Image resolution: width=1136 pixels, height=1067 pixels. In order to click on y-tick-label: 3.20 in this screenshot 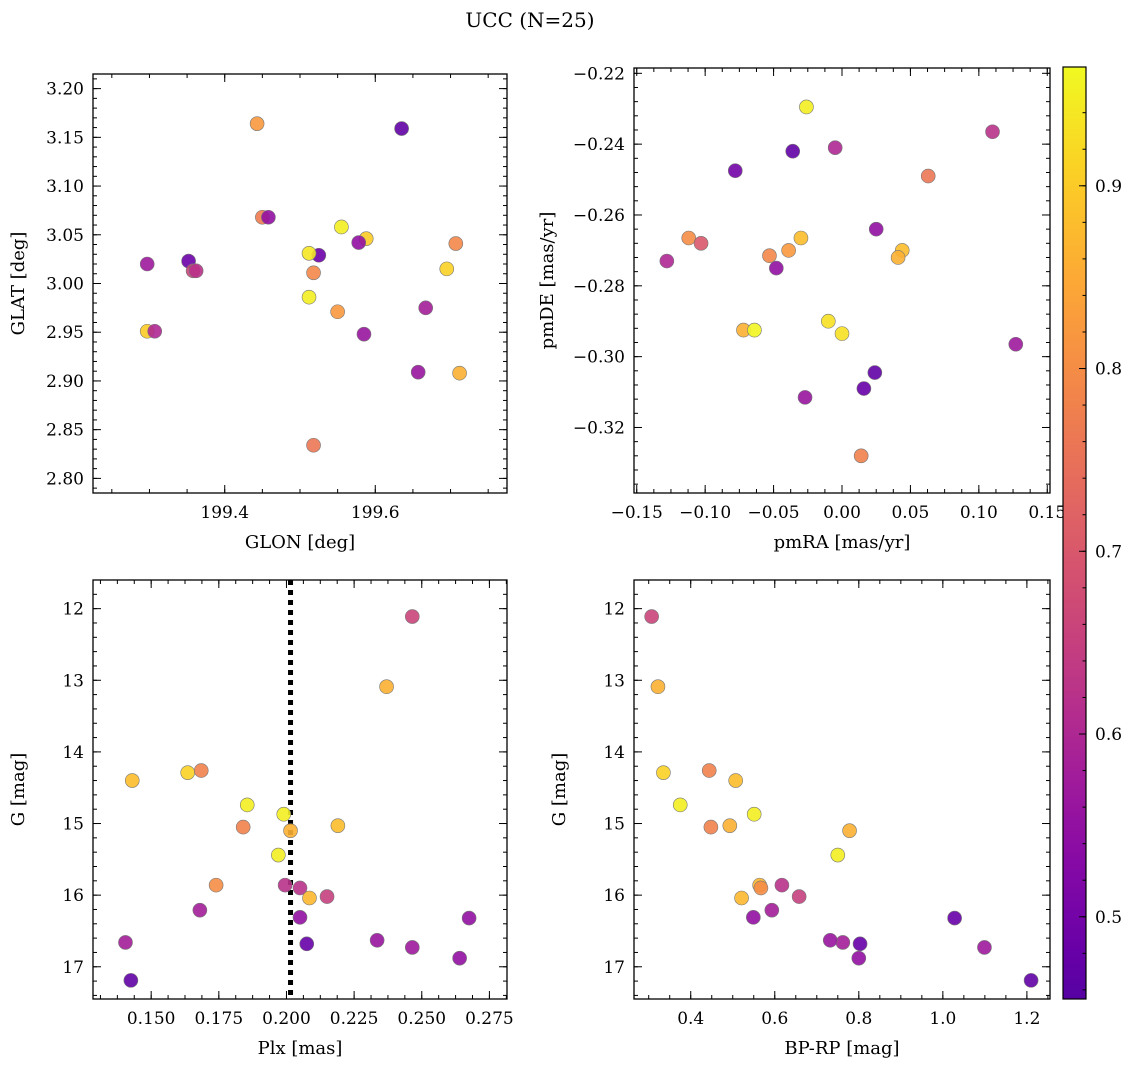, I will do `click(65, 90)`.